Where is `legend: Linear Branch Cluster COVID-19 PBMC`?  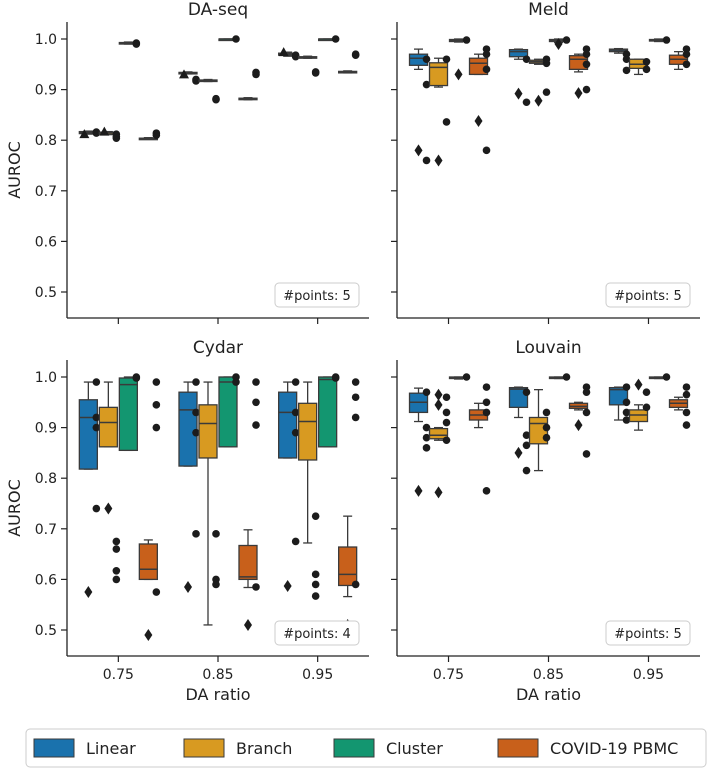
legend: Linear Branch Cluster COVID-19 PBMC is located at coordinates (366, 748).